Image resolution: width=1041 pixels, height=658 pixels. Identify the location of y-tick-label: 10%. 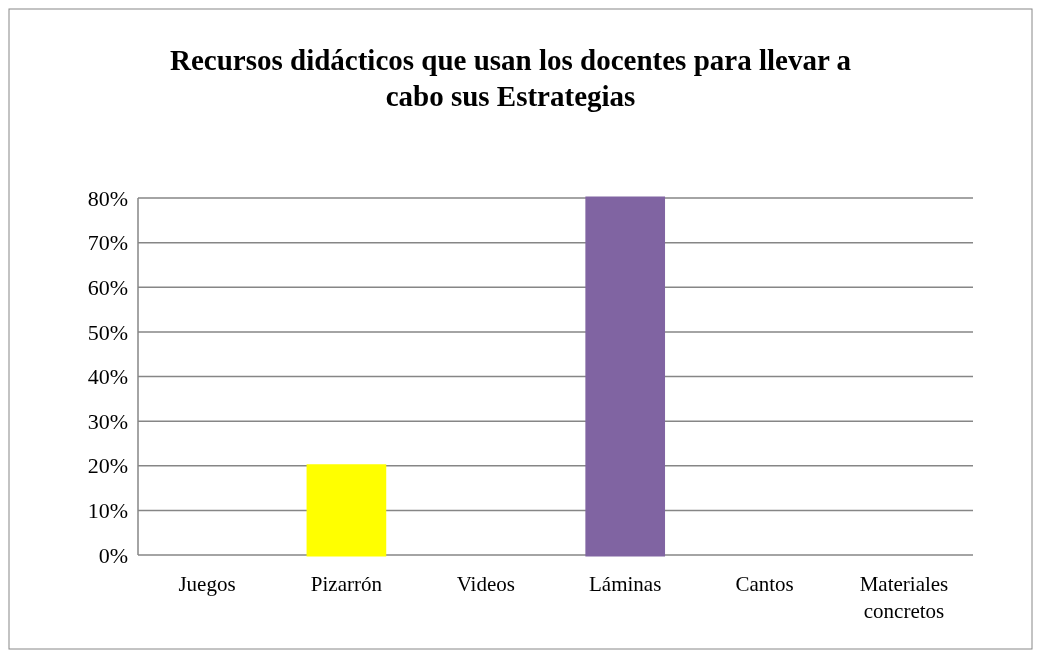
(107, 511).